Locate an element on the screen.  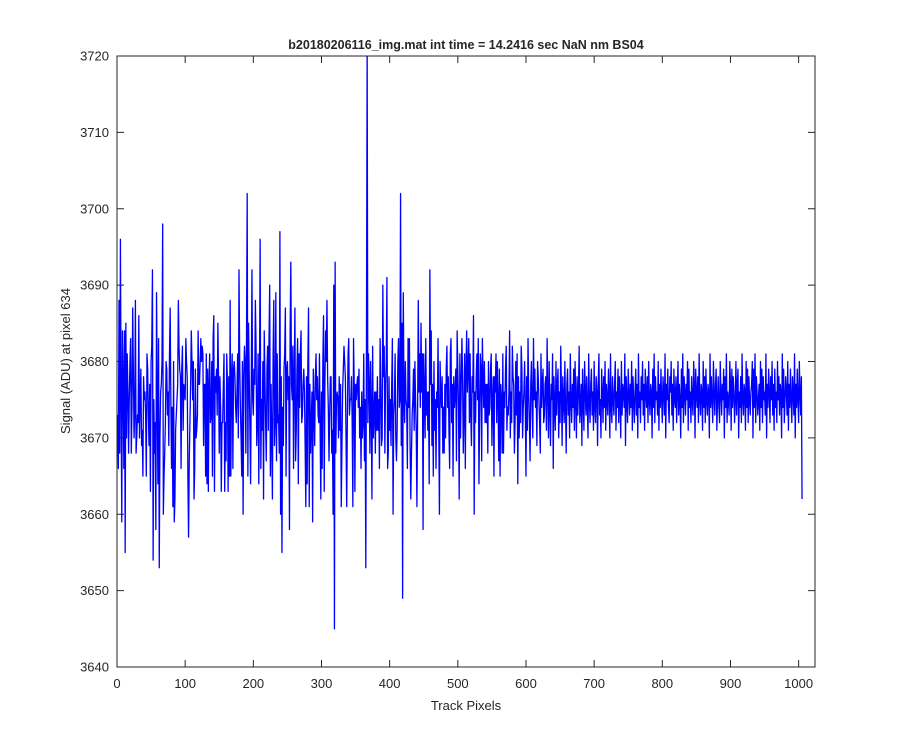
x-tick-label: 700 is located at coordinates (594, 683).